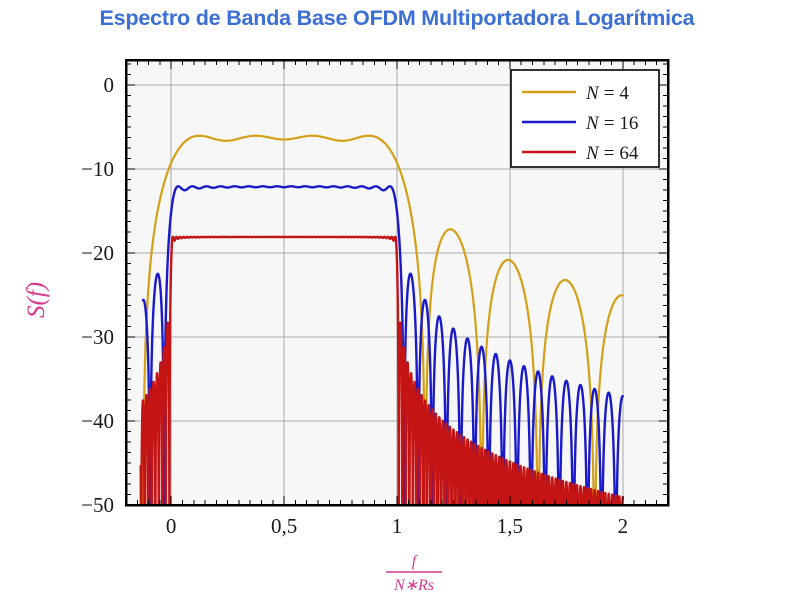  Describe the element at coordinates (36, 287) in the screenshot. I see `y-label-paren-close: )` at that location.